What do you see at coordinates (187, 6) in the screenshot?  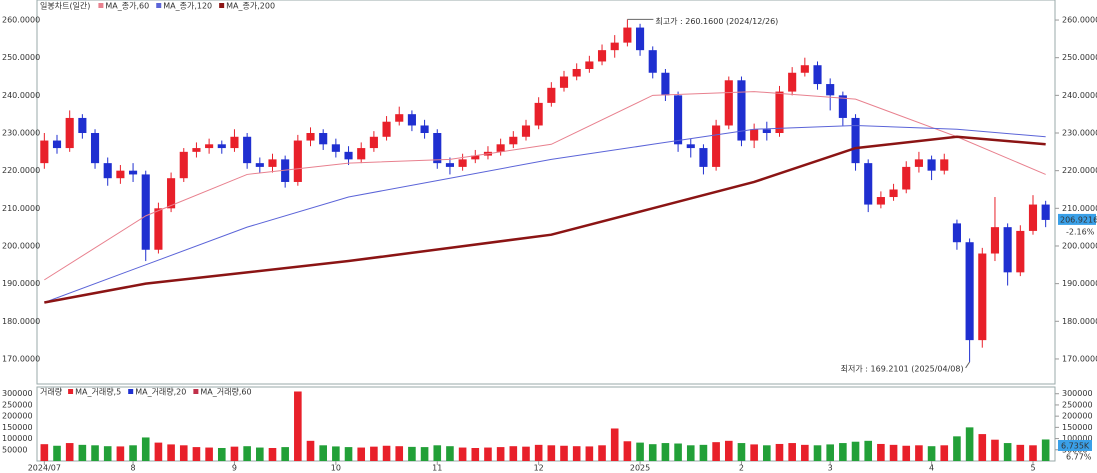 I see `legend-entry: MA_종가,120` at bounding box center [187, 6].